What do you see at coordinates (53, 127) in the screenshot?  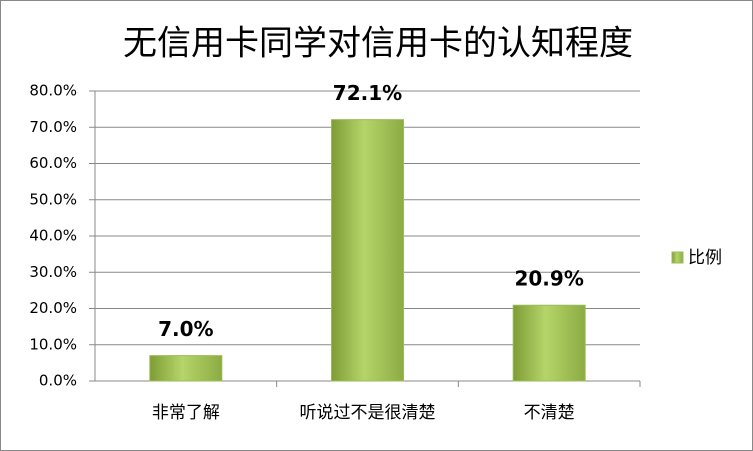 I see `y-tick-label: 70.0%` at bounding box center [53, 127].